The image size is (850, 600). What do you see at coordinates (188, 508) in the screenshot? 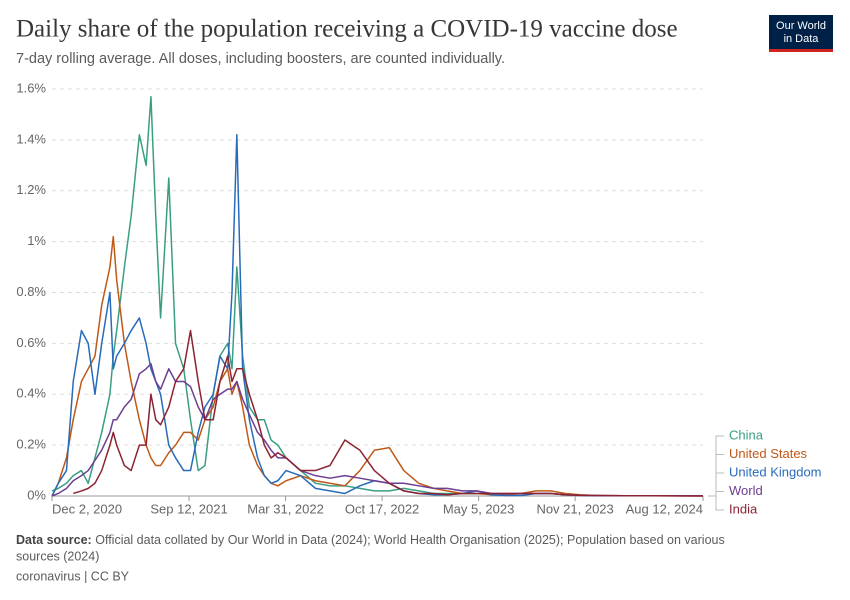
I see `x-tick-label: Sep 12, 2021` at bounding box center [188, 508].